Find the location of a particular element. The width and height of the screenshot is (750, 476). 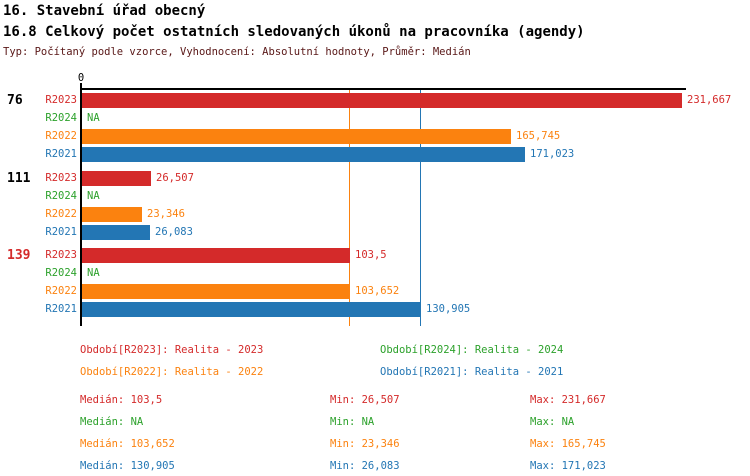

bar-row-r2023: R2023 231,667 is located at coordinates (375, 100).